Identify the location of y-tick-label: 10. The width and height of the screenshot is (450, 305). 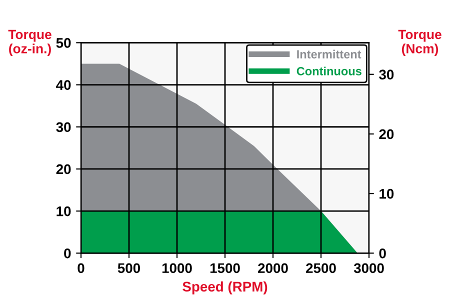
(63, 211).